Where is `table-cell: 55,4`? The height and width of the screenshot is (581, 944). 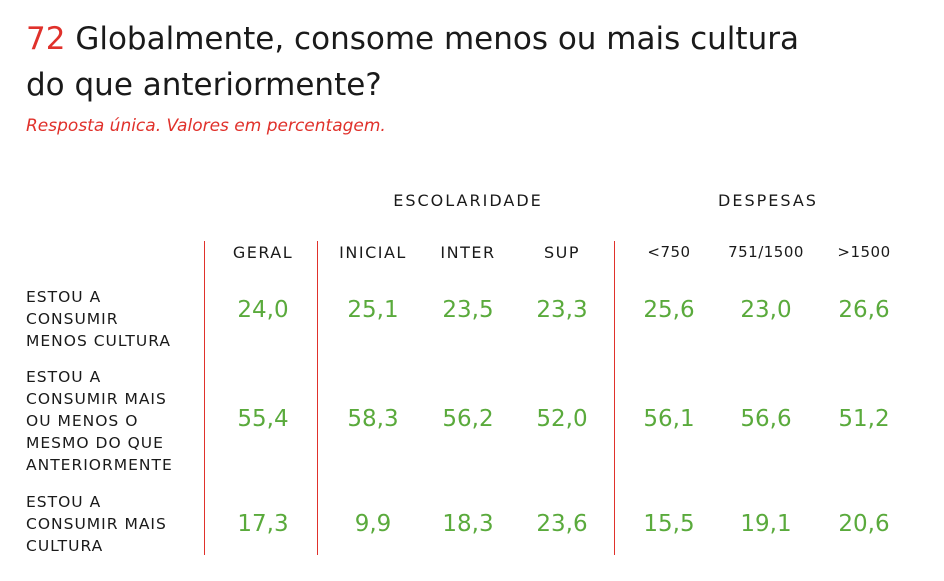
table-cell: 55,4 is located at coordinates (263, 419).